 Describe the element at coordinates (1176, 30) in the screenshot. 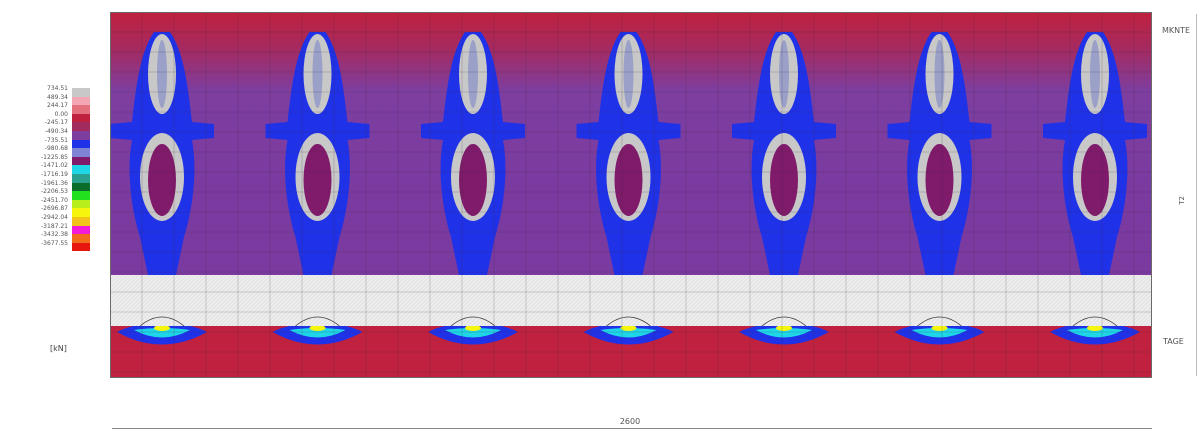

I see `label-top-right: MKNTE` at that location.